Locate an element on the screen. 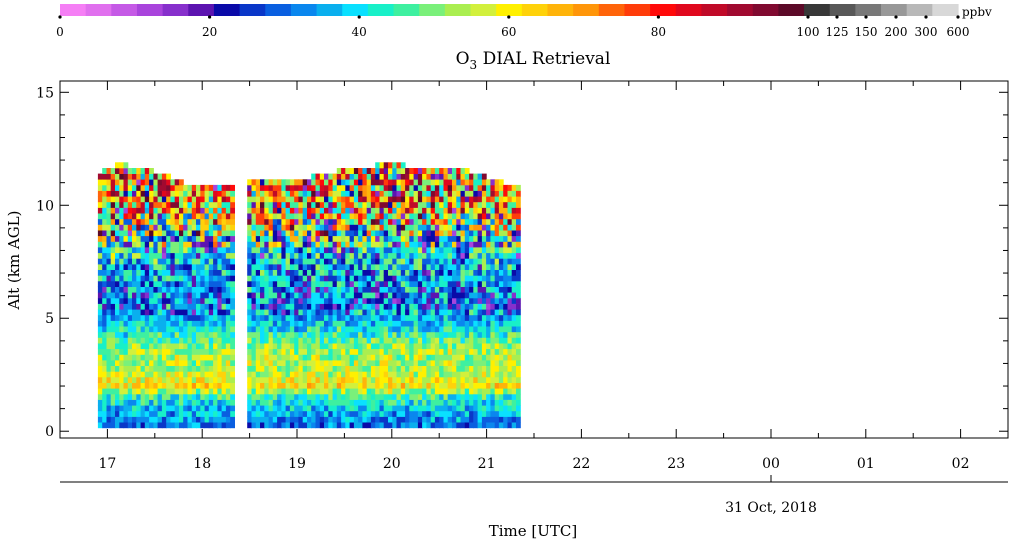 This screenshot has height=548, width=1016. colorbar-tick-label: 100 is located at coordinates (808, 32).